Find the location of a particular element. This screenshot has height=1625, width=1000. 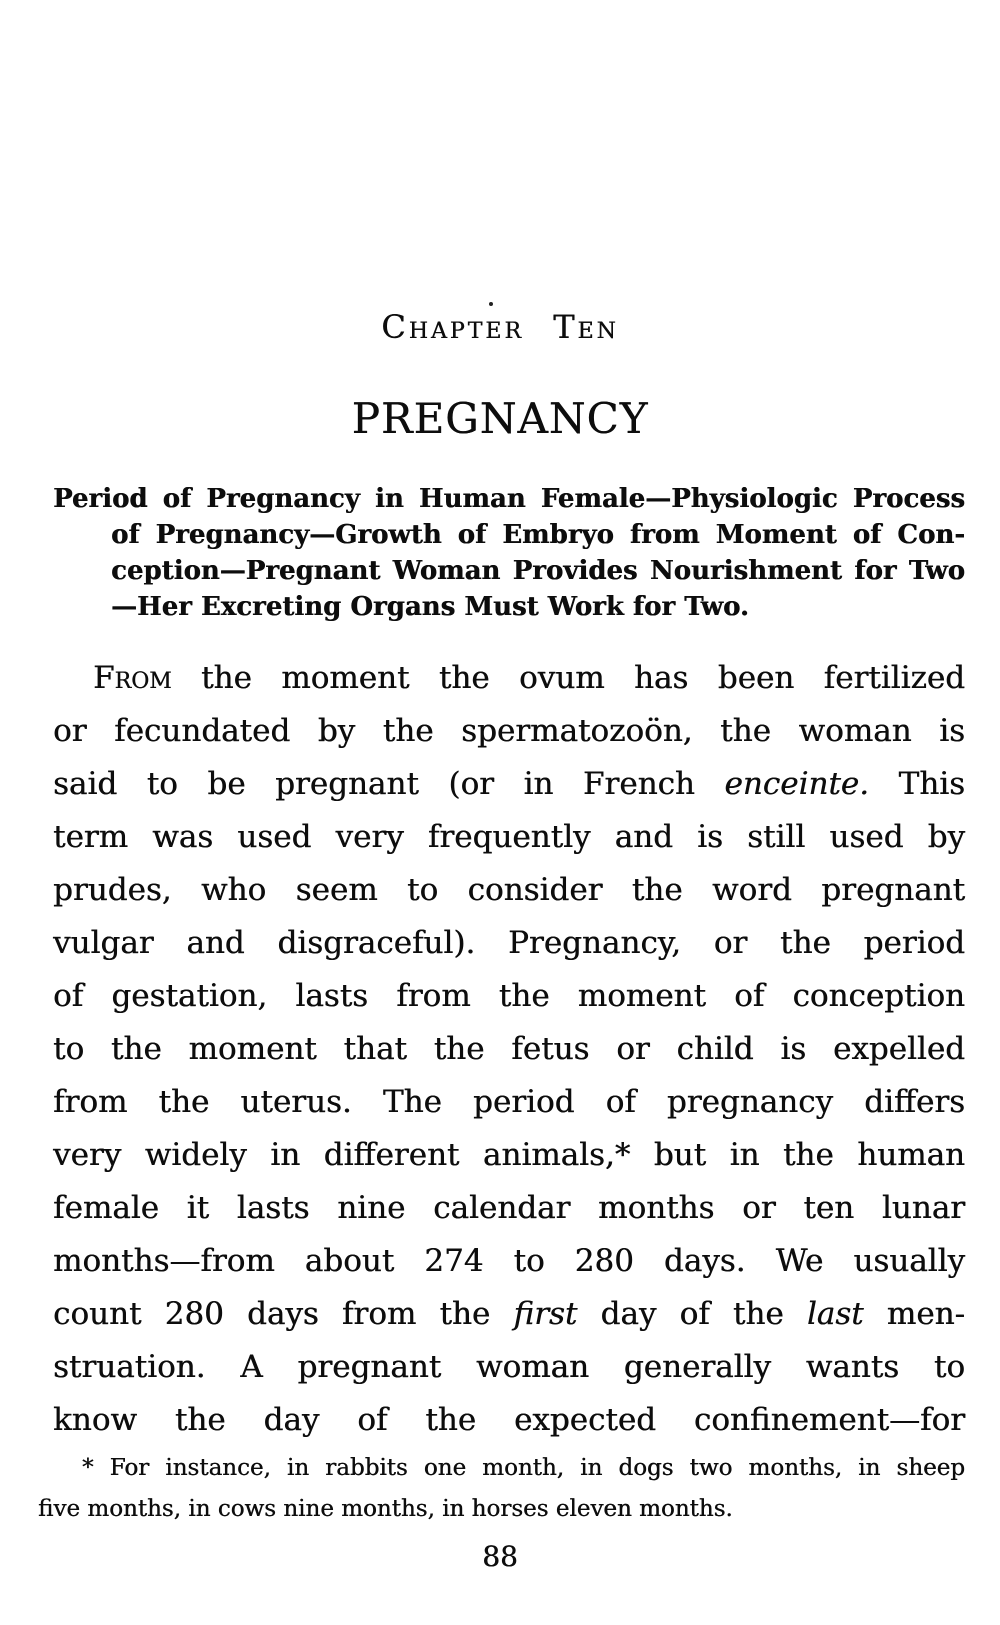

text-segment: said to be pregnant (or in French is located at coordinates (389, 784).